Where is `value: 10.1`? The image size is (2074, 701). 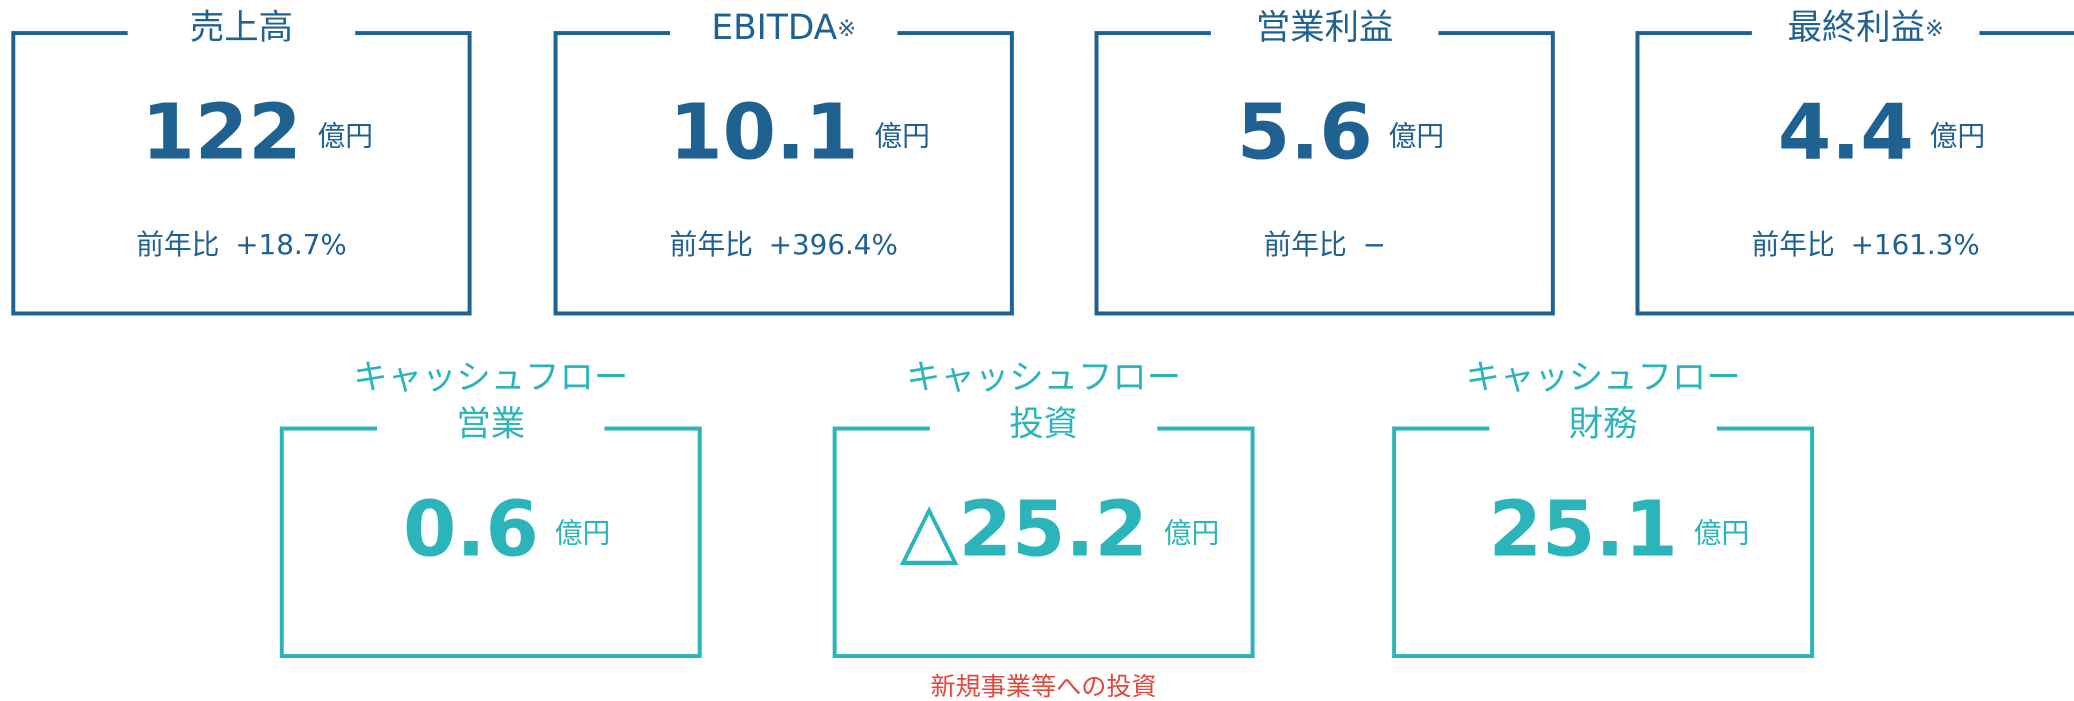 value: 10.1 is located at coordinates (763, 133).